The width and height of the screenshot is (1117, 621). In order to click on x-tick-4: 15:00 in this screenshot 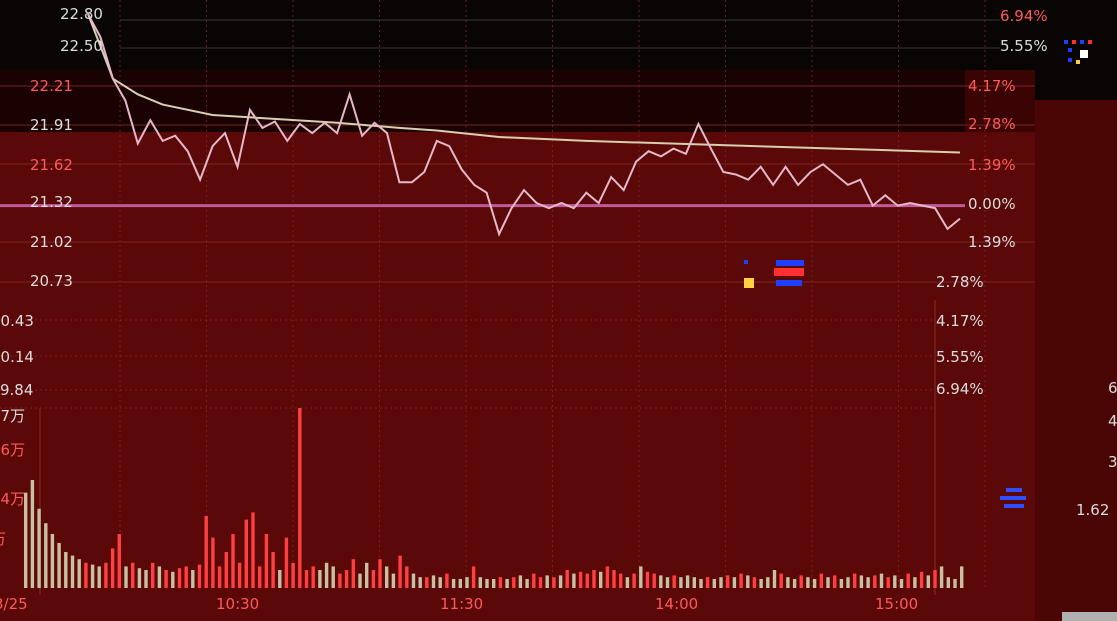, I will do `click(897, 604)`.